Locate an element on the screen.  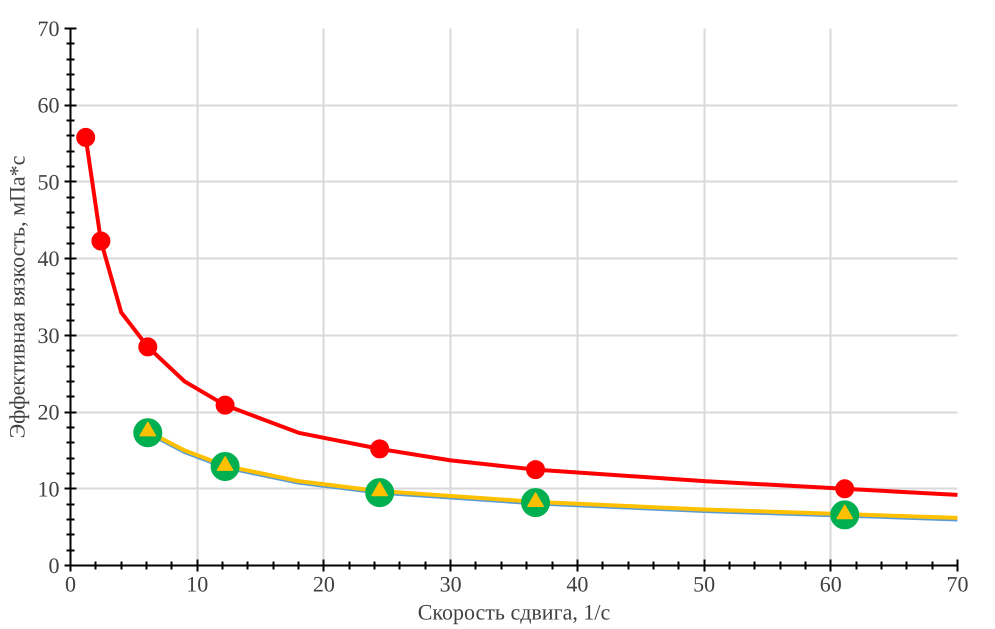
x-tick-label: 50 is located at coordinates (704, 584).